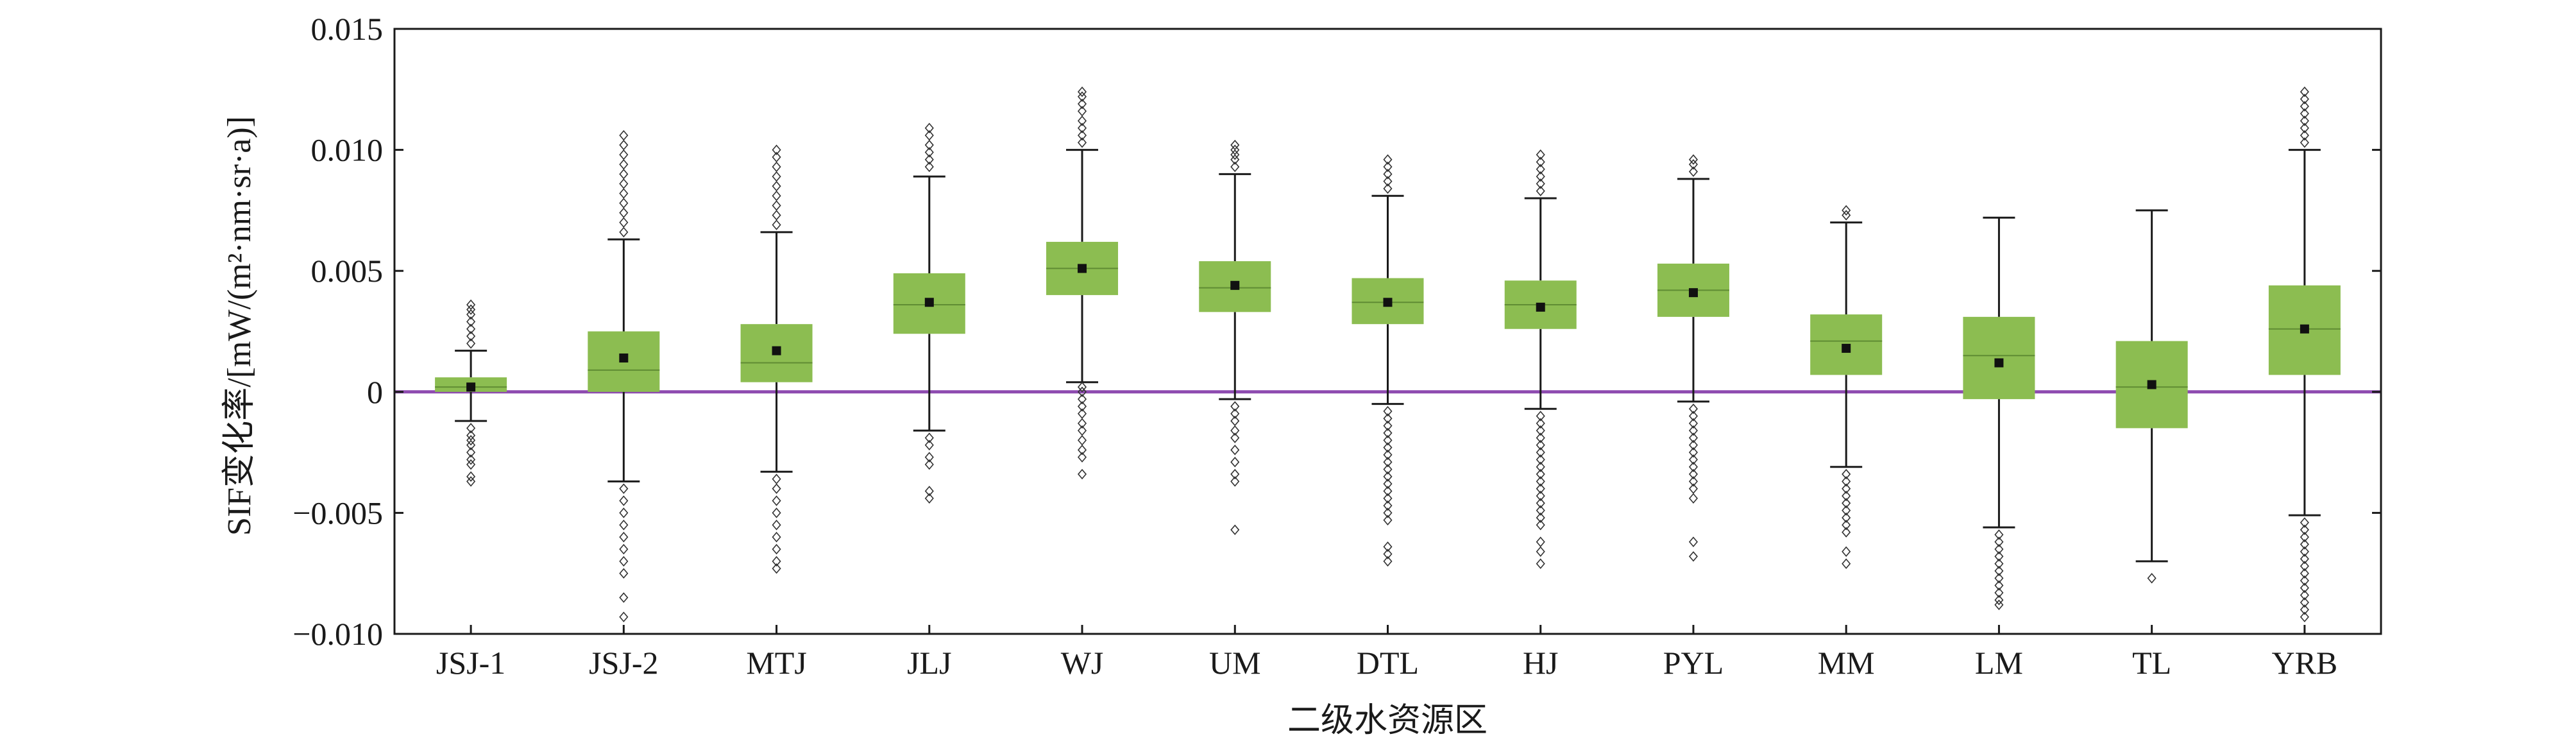  What do you see at coordinates (375, 392) in the screenshot?
I see `y-tick-label: 0` at bounding box center [375, 392].